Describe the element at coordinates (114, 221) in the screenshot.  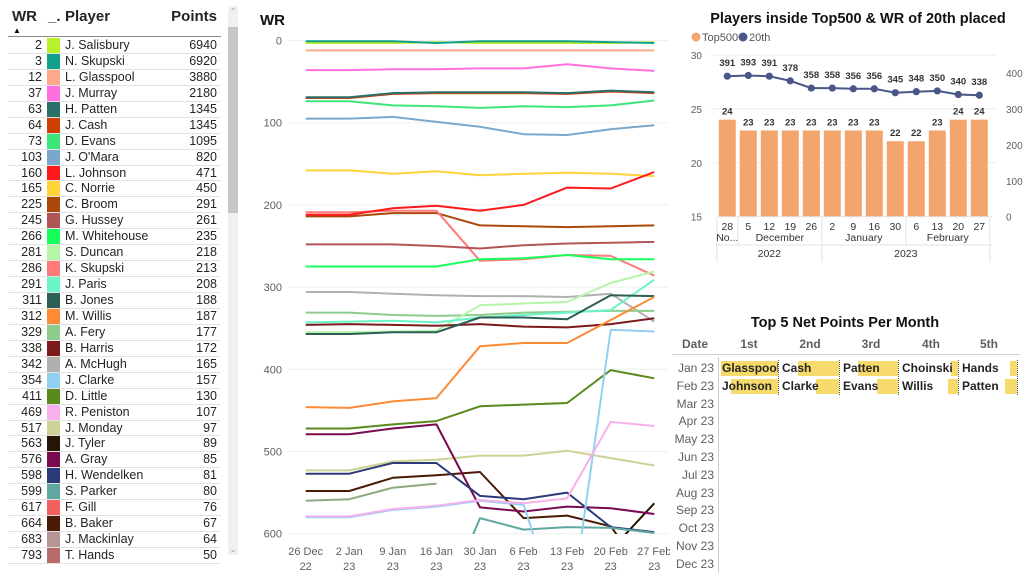
I see `ranking-row: 245 G. Hussey 261` at that location.